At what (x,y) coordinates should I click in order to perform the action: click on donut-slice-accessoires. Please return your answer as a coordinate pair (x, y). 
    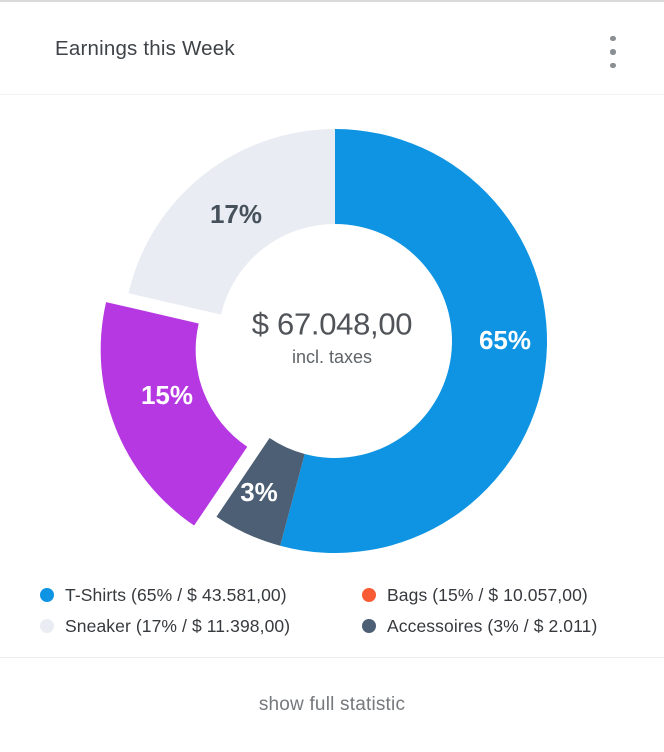
    Looking at the image, I should click on (260, 491).